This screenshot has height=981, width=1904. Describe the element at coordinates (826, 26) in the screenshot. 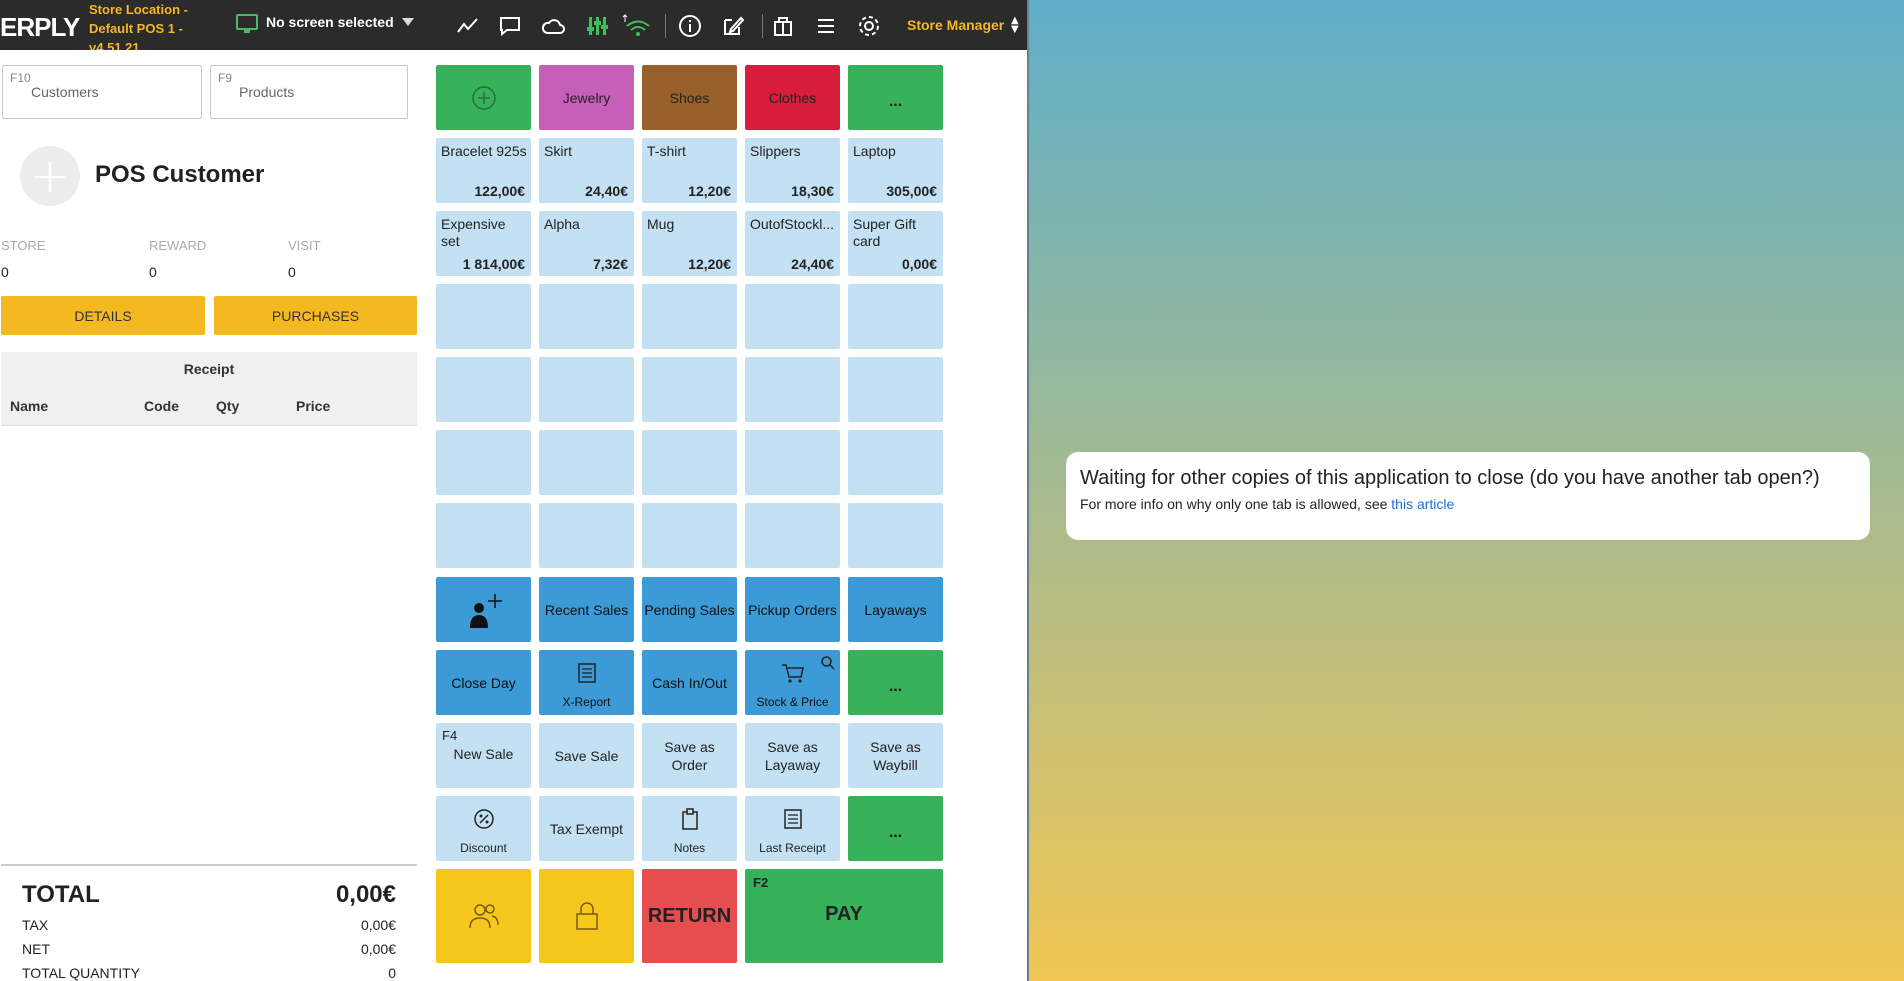

I see `menu-icon` at that location.